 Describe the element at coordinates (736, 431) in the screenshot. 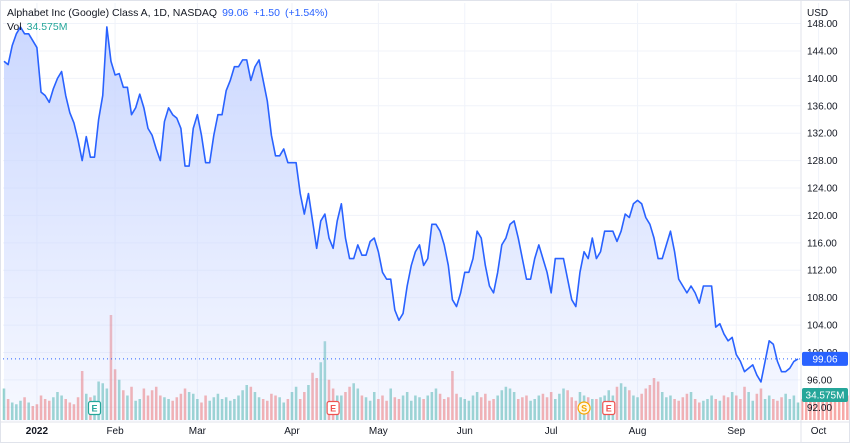

I see `time-tick-label: Sep` at that location.